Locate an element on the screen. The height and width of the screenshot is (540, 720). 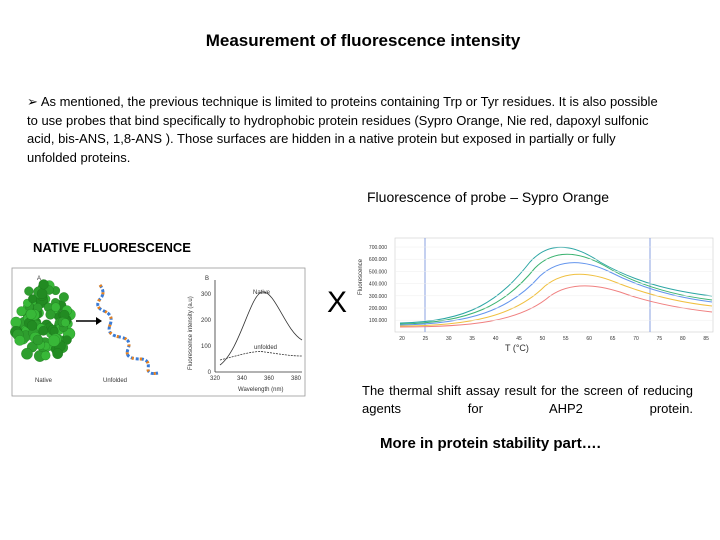
x-tick-label: 30 is located at coordinates (449, 339).